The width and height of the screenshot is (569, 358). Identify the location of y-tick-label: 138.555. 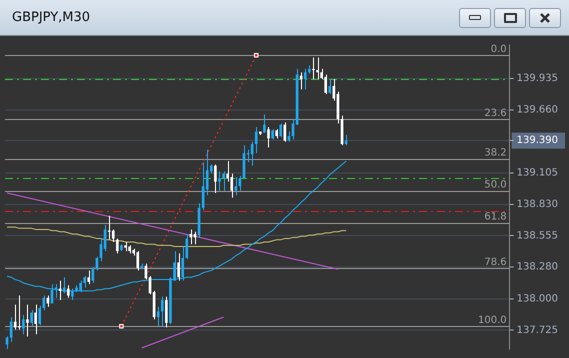
(537, 236).